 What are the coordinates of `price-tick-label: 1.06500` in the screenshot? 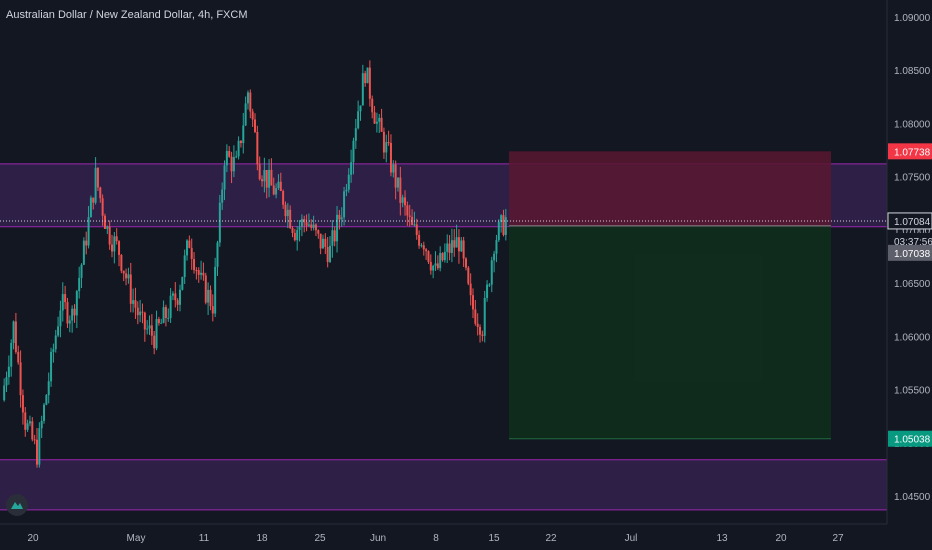 It's located at (912, 284).